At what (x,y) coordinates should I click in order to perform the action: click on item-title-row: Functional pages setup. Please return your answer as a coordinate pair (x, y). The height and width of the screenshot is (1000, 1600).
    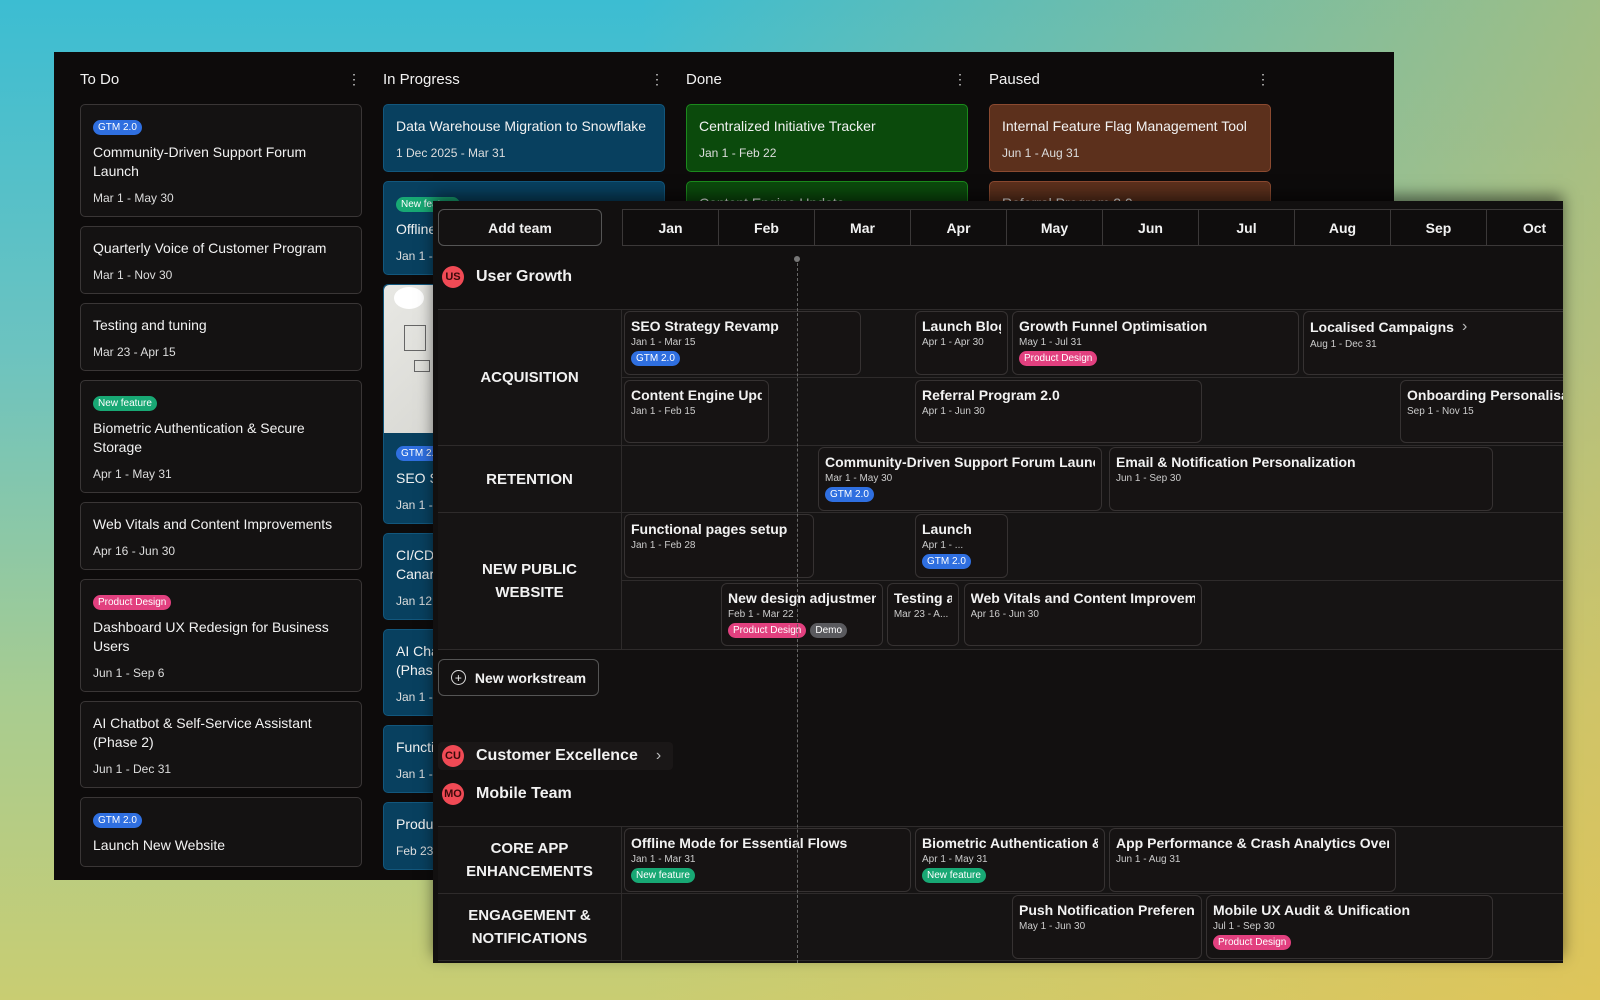
    Looking at the image, I should click on (719, 529).